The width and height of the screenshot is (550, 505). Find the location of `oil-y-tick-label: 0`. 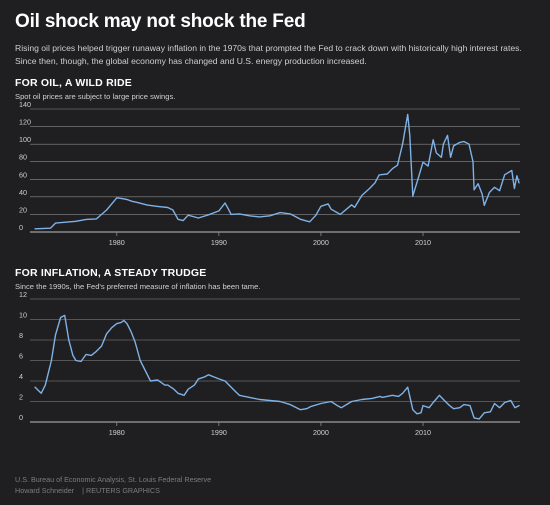

oil-y-tick-label: 0 is located at coordinates (21, 227).